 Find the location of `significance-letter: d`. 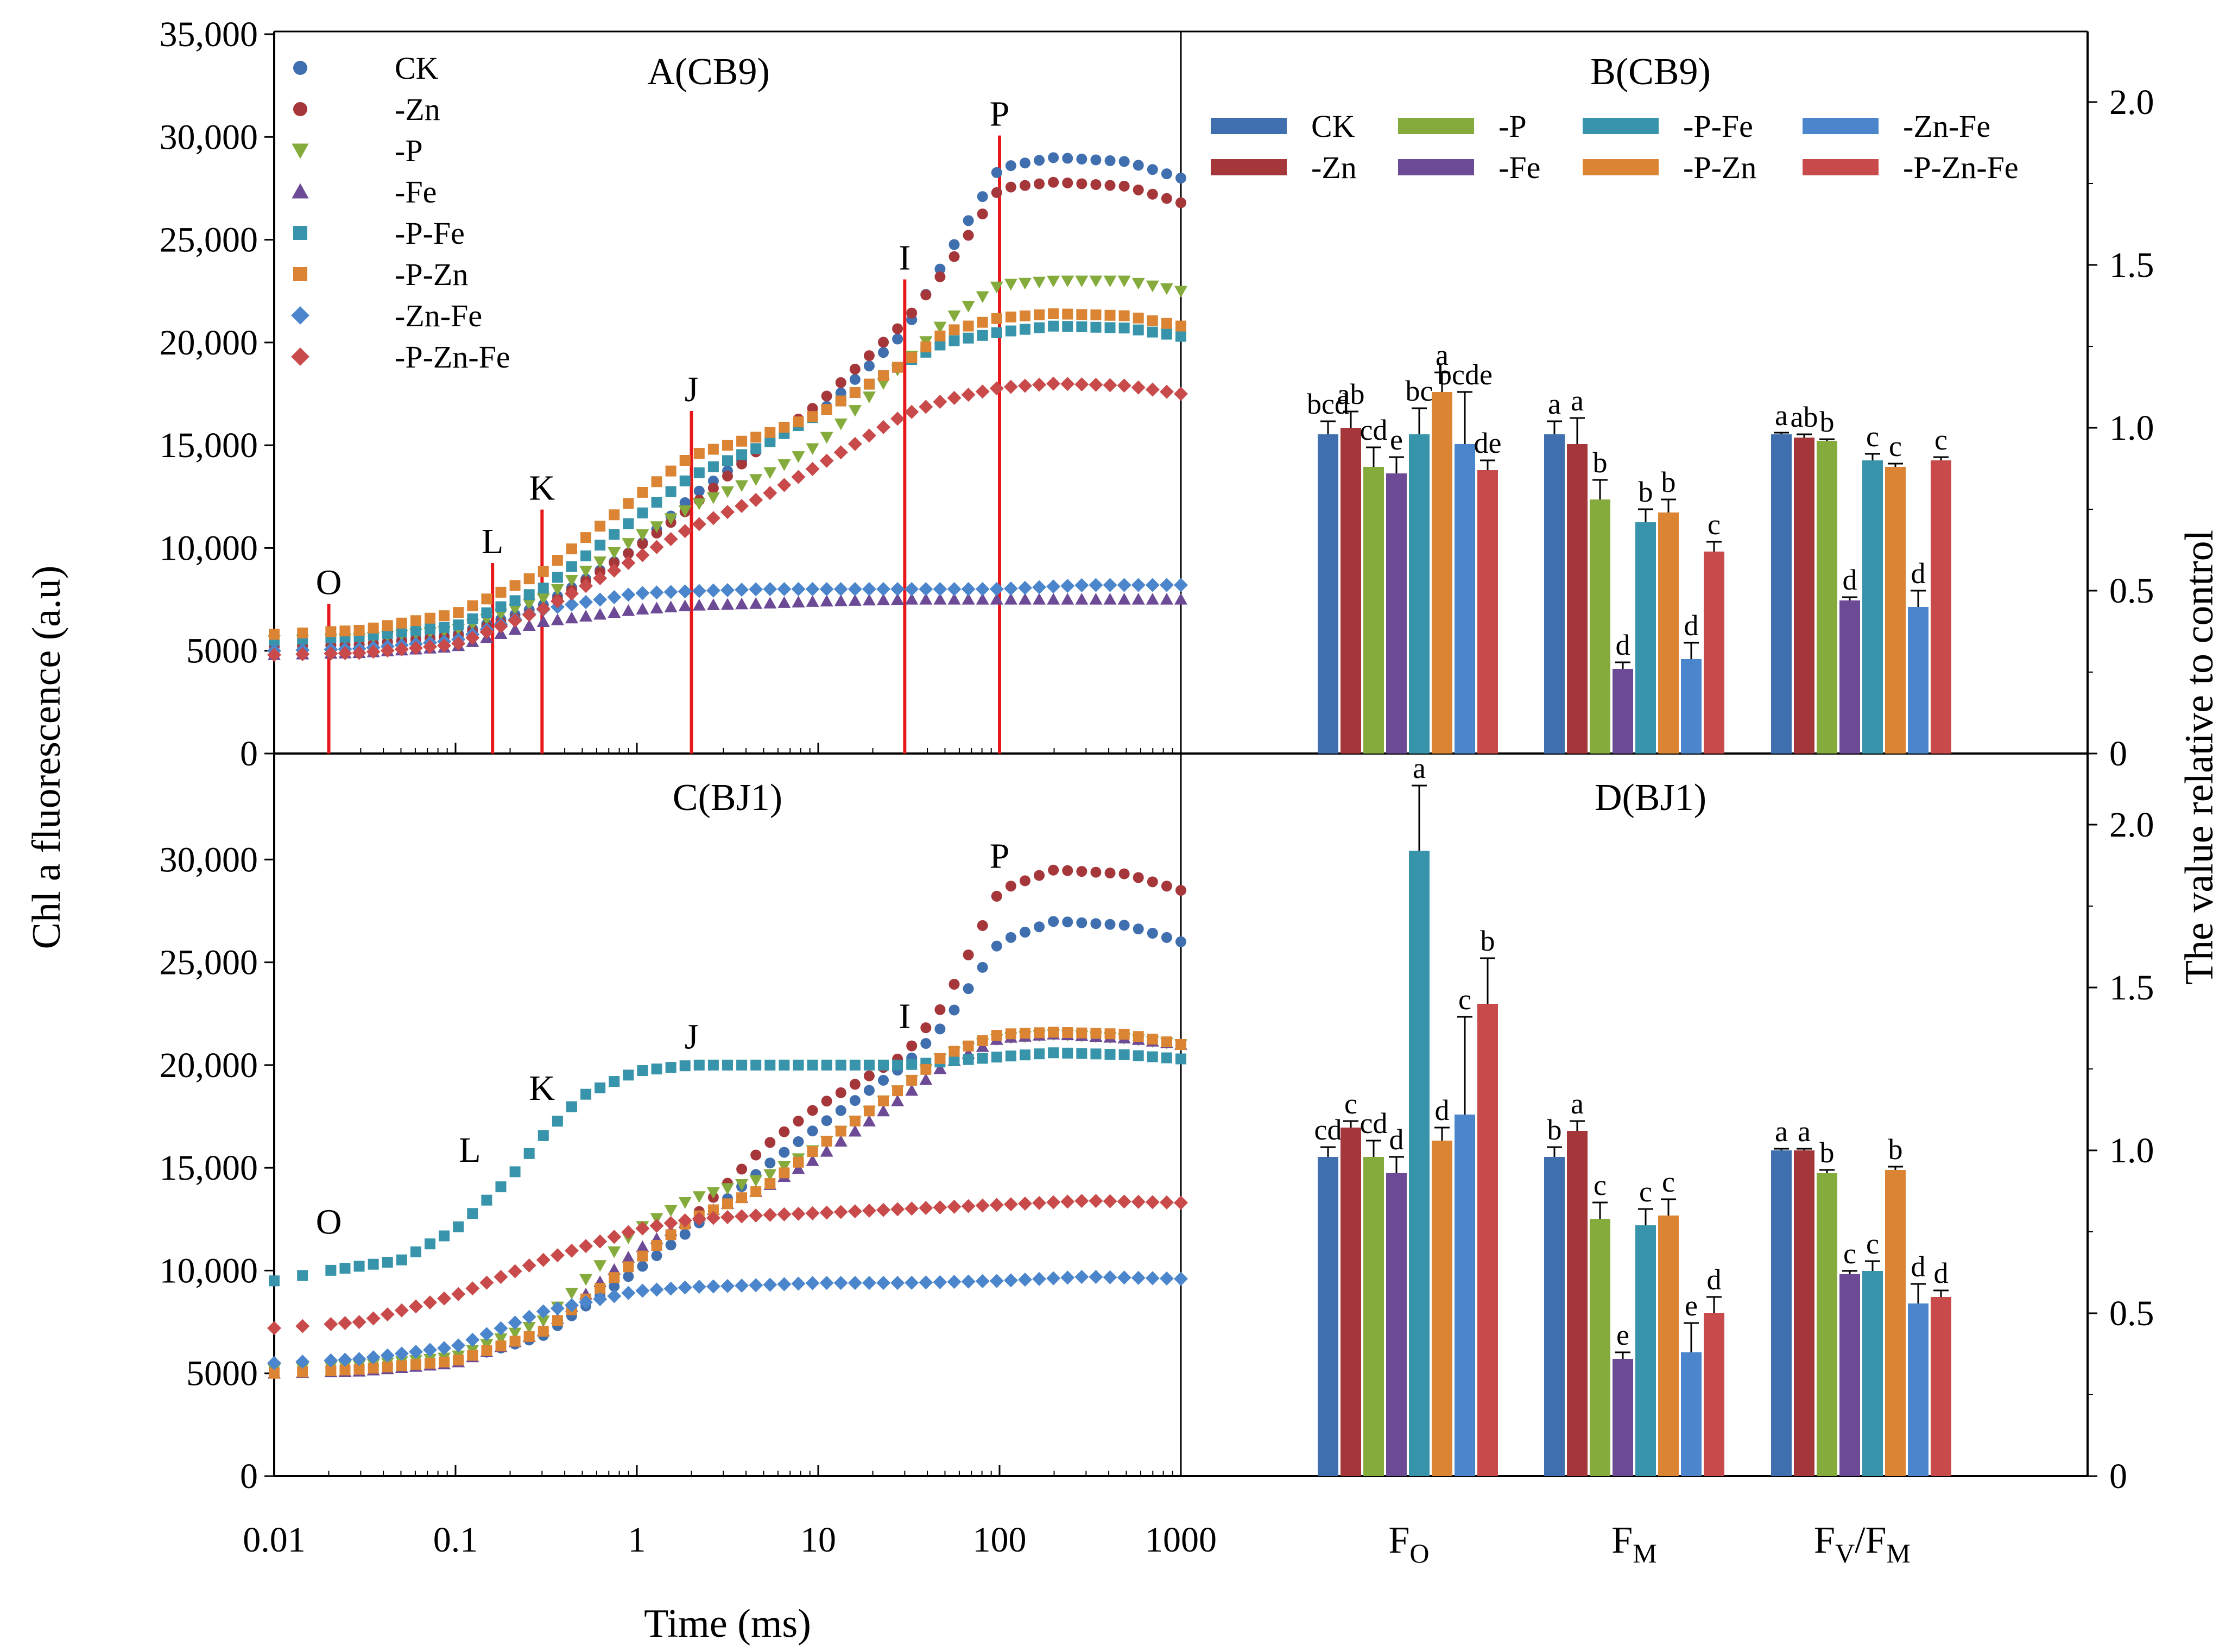

significance-letter: d is located at coordinates (1691, 625).